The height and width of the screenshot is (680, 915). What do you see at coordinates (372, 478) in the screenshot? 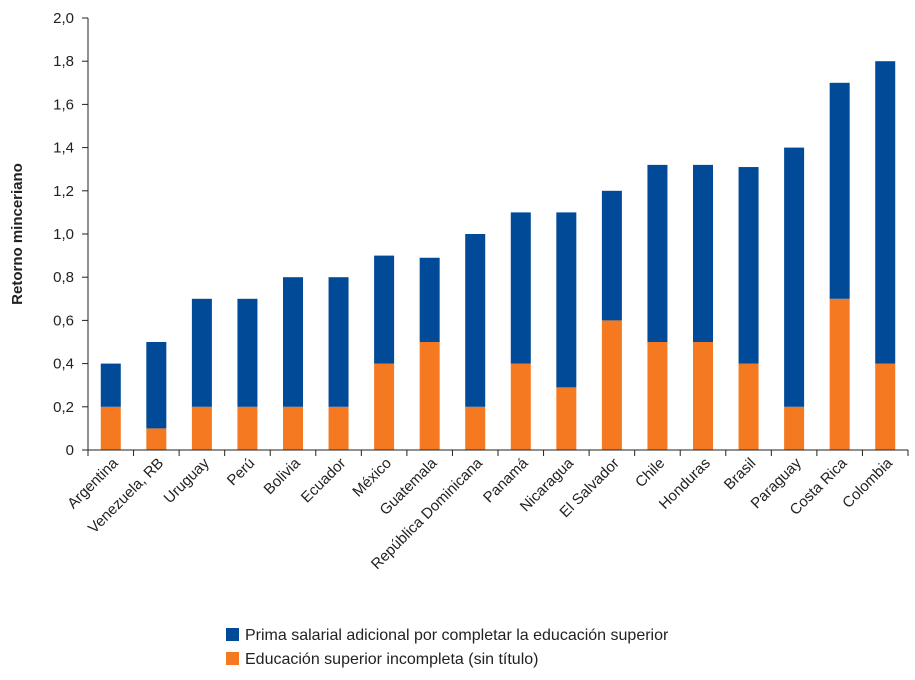
I see `x-category-label: México` at bounding box center [372, 478].